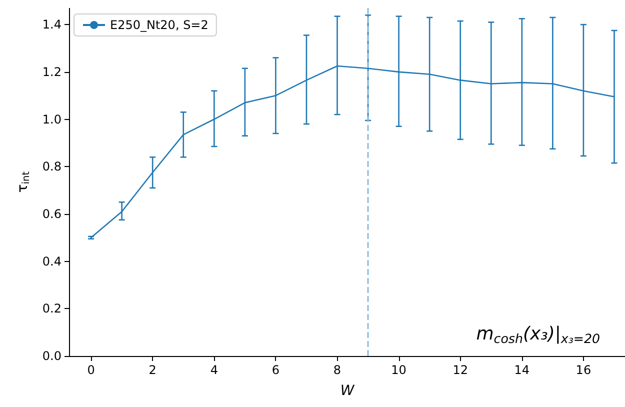 Image resolution: width=625 pixels, height=407 pixels. What do you see at coordinates (214, 370) in the screenshot?
I see `x-tick-label: 4` at bounding box center [214, 370].